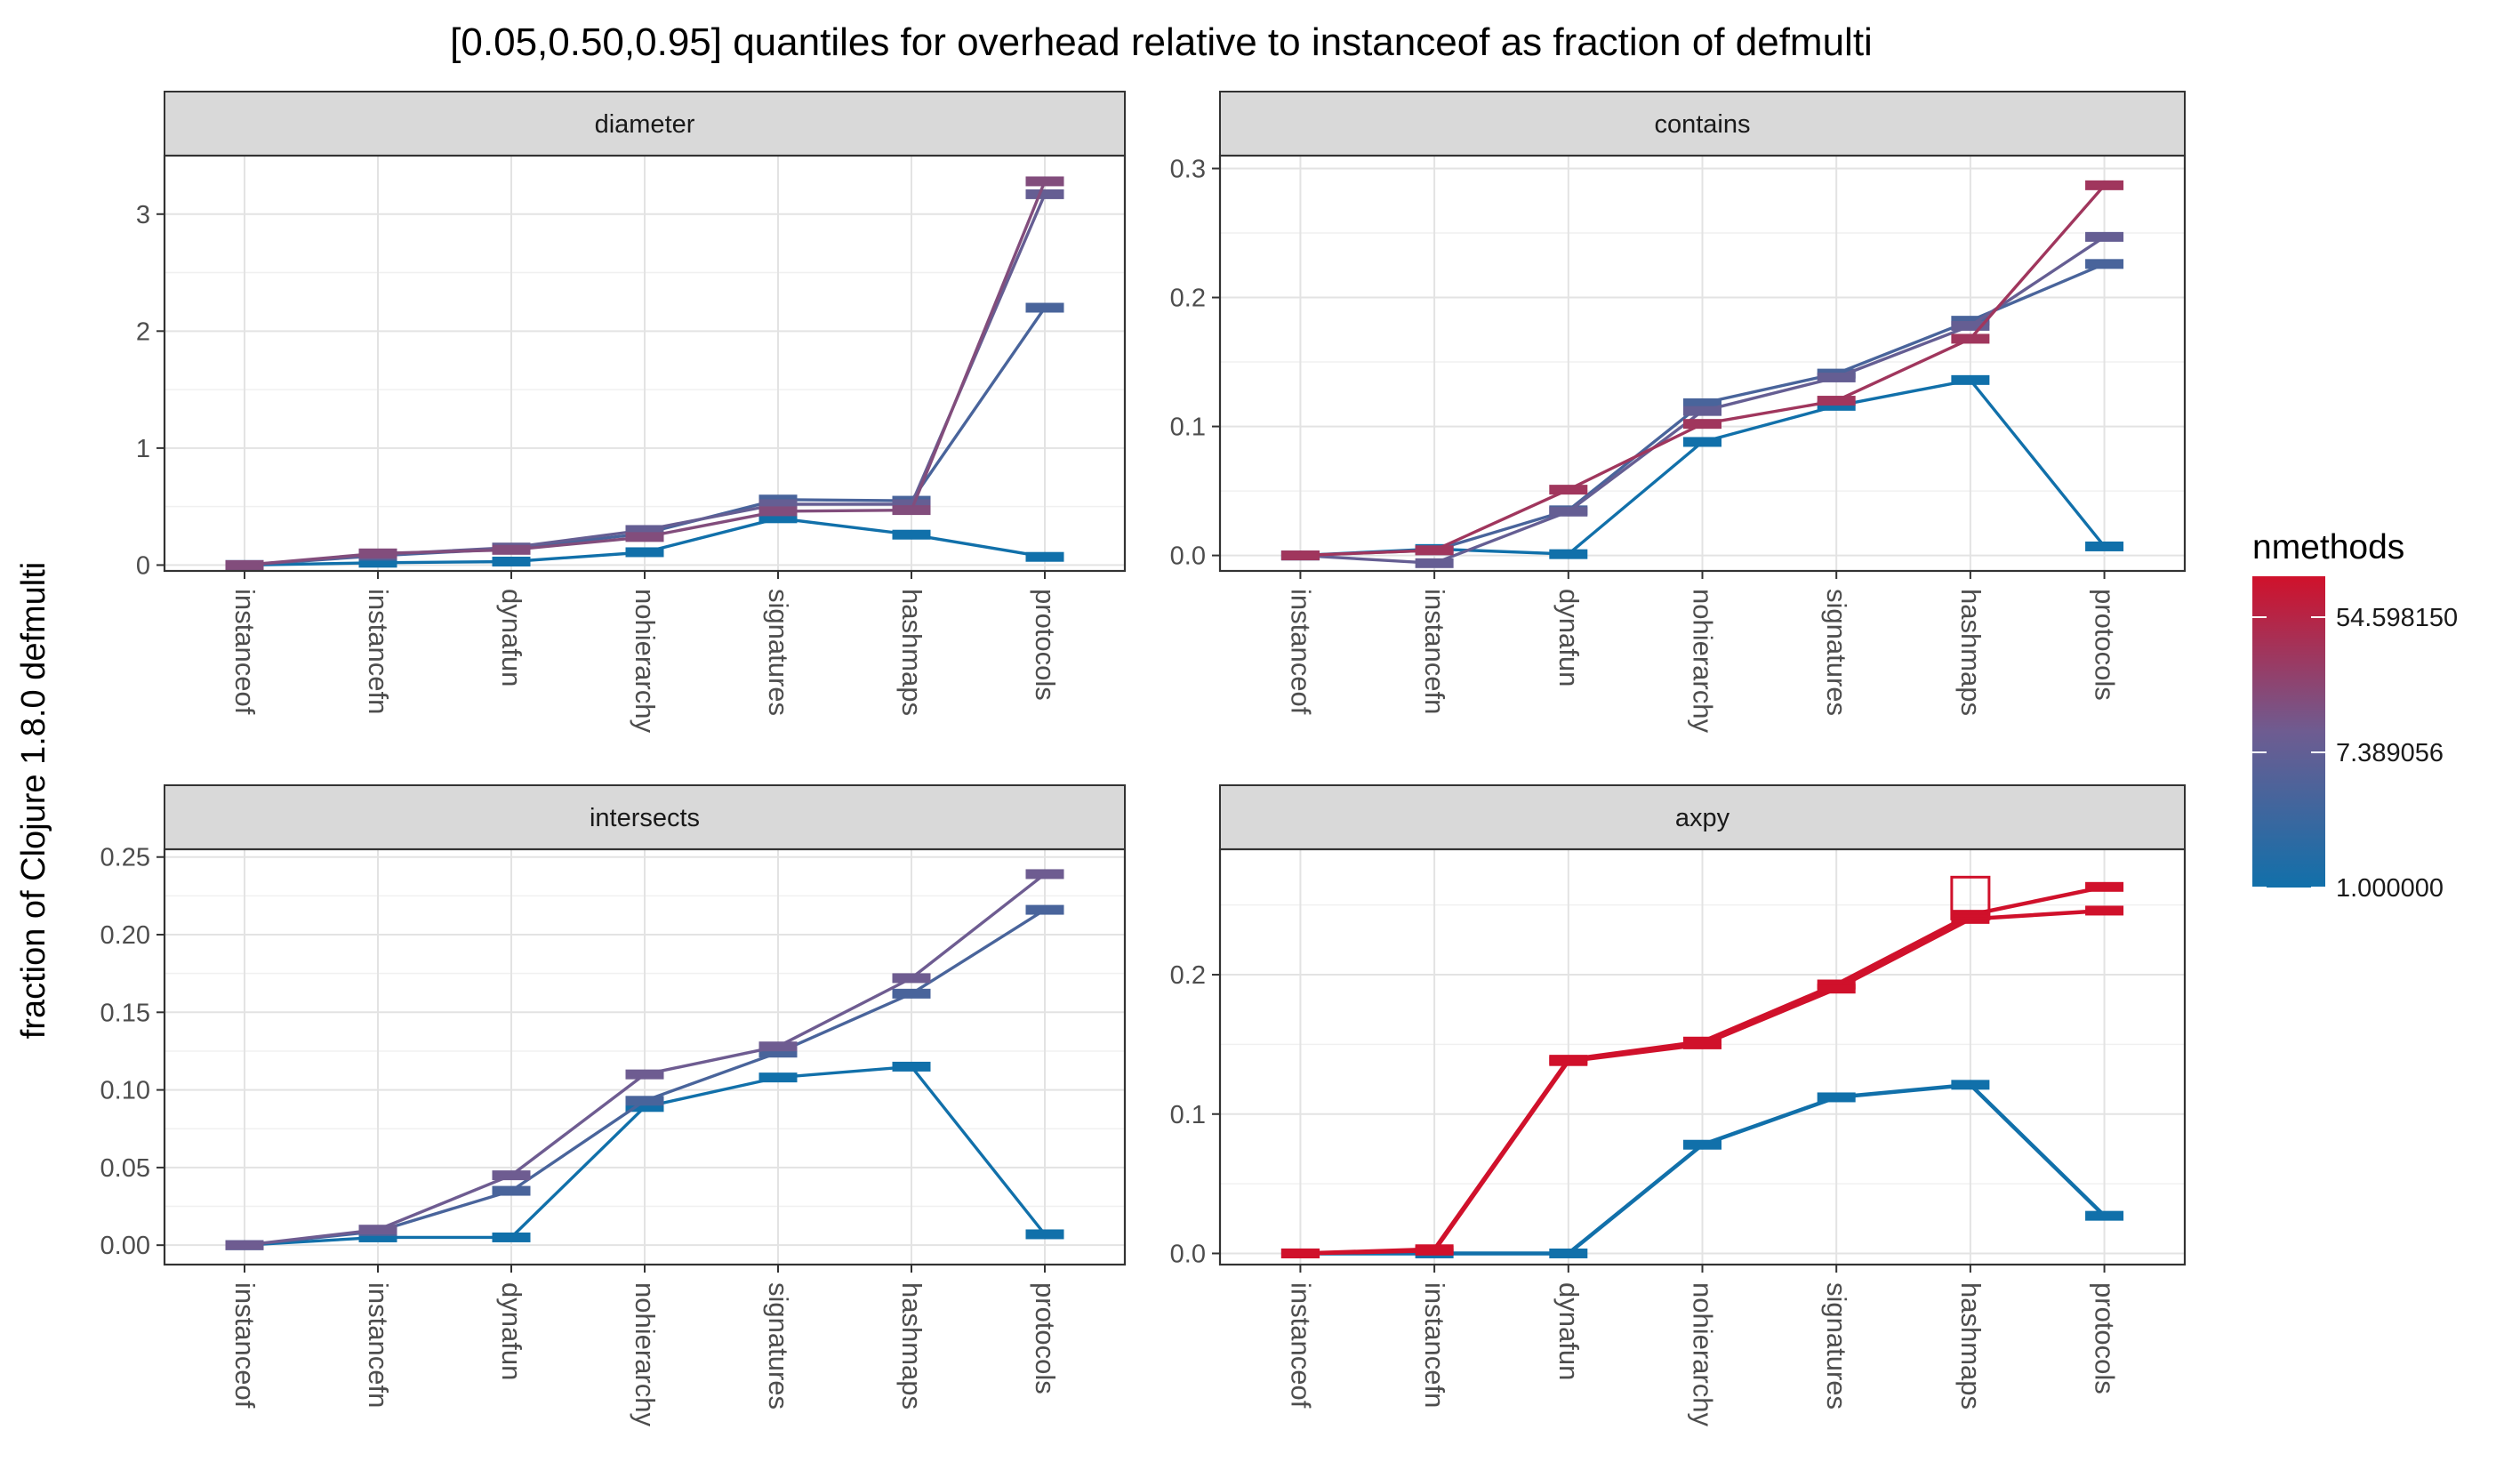 The height and width of the screenshot is (1470, 2520). What do you see at coordinates (33, 801) in the screenshot?
I see `y-axis-label: fraction of Clojure 1.8.0 defmulti` at bounding box center [33, 801].